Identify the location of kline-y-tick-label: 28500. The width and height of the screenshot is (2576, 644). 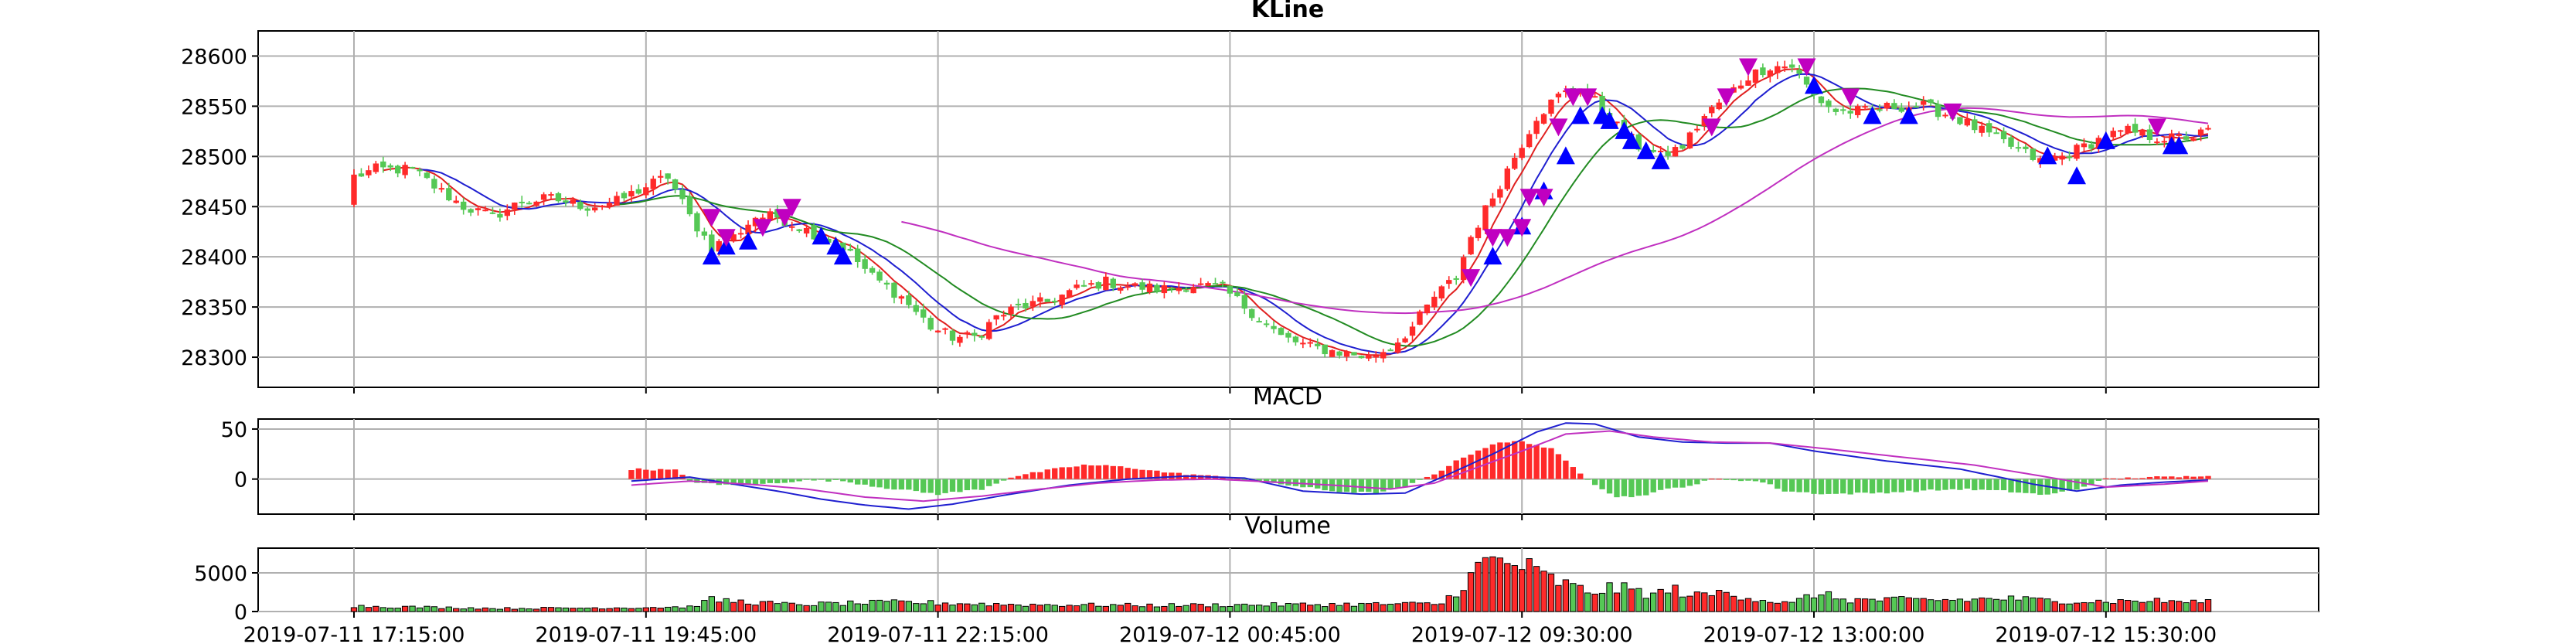
(214, 157).